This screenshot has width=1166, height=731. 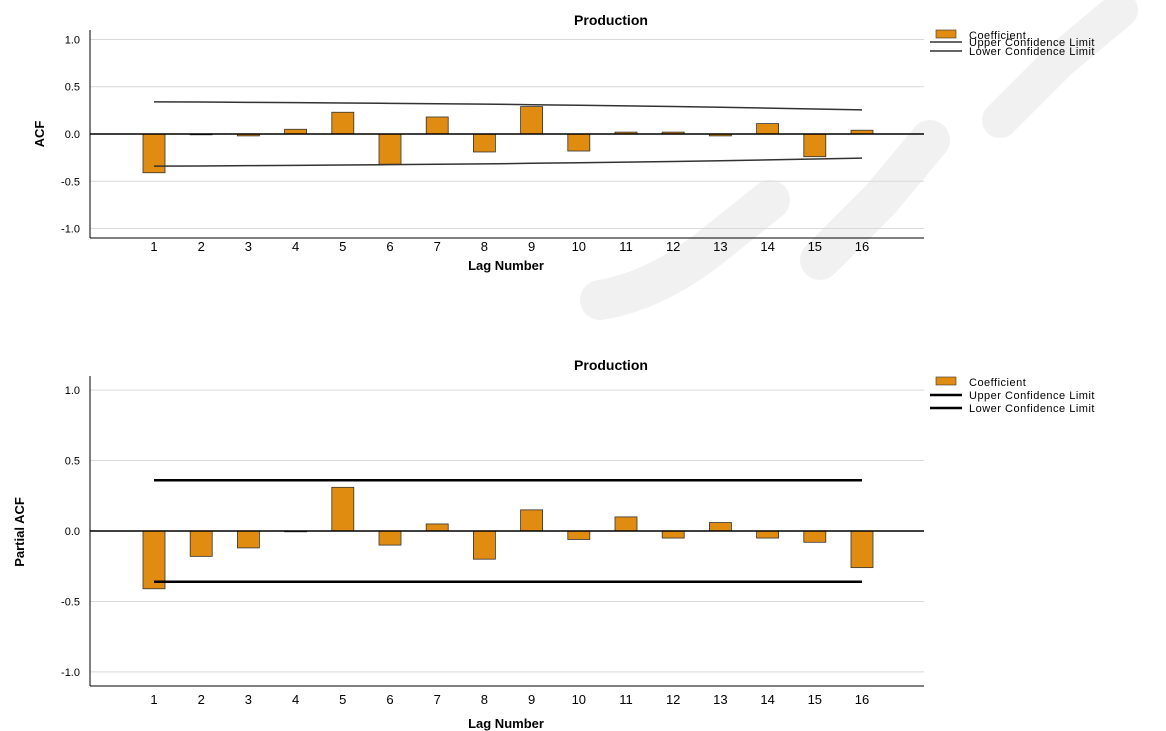 What do you see at coordinates (153, 246) in the screenshot?
I see `acf-x-tick-label: 1` at bounding box center [153, 246].